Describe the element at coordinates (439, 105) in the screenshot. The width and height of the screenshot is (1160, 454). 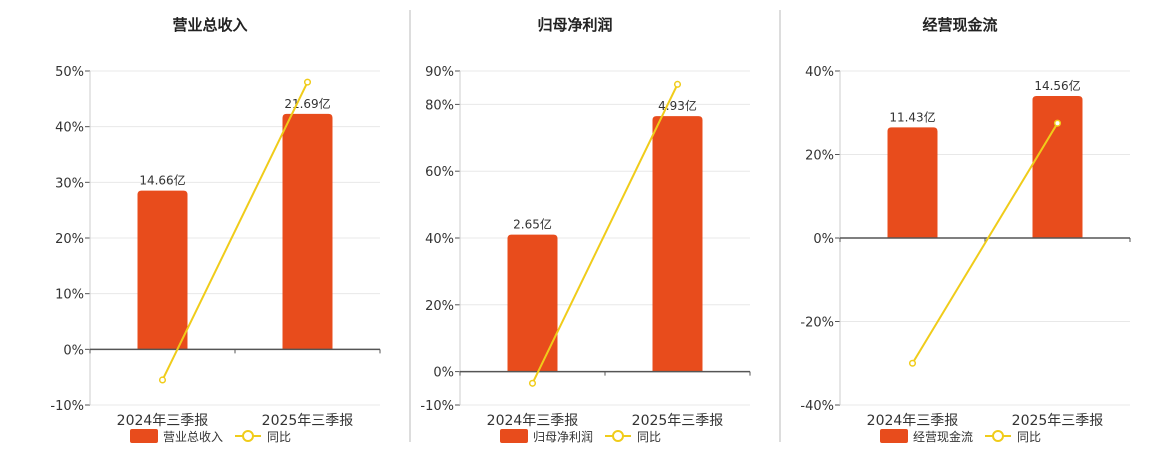
I see `y-tick-label: 80%` at that location.